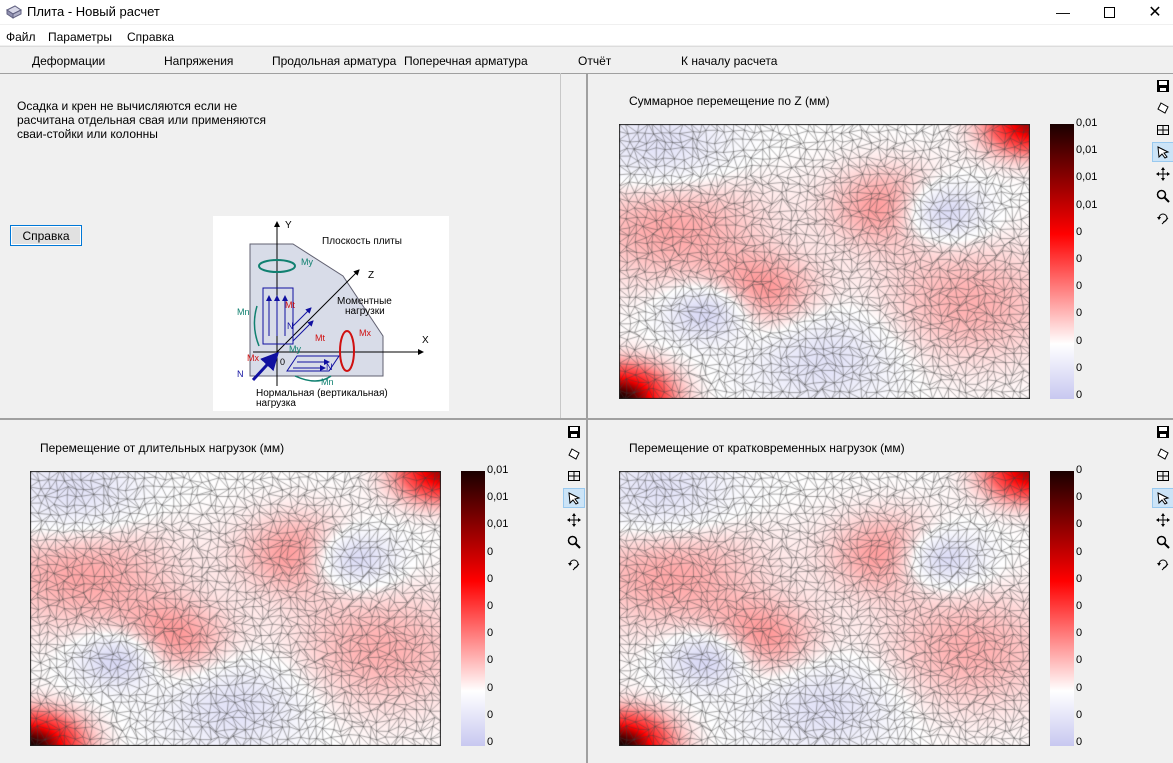 This screenshot has width=1173, height=763. I want to click on moment-label-2: нагрузки, so click(365, 311).